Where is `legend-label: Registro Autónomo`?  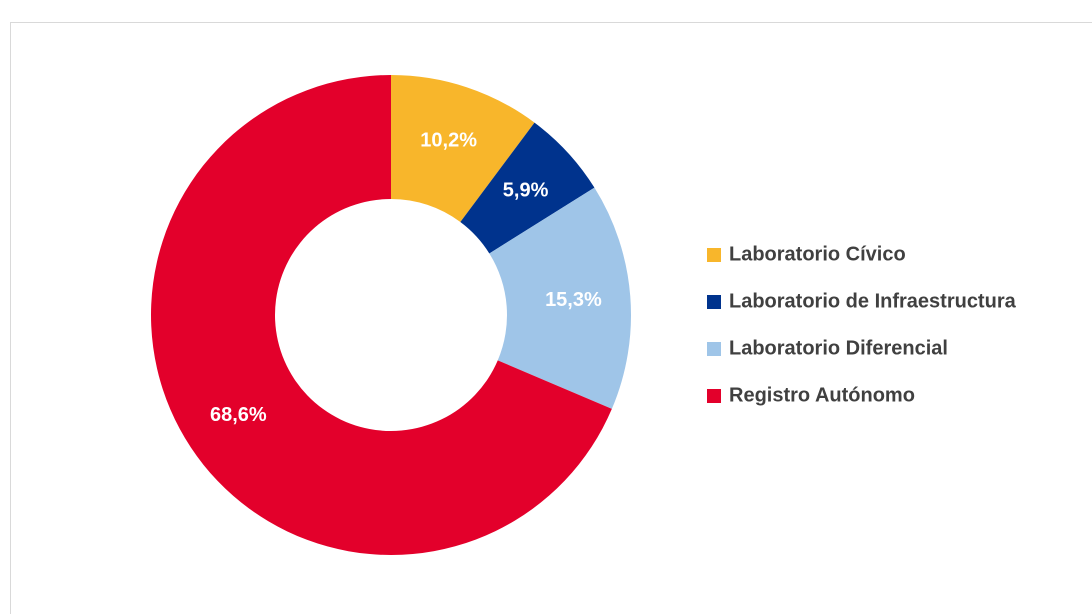
legend-label: Registro Autónomo is located at coordinates (822, 395).